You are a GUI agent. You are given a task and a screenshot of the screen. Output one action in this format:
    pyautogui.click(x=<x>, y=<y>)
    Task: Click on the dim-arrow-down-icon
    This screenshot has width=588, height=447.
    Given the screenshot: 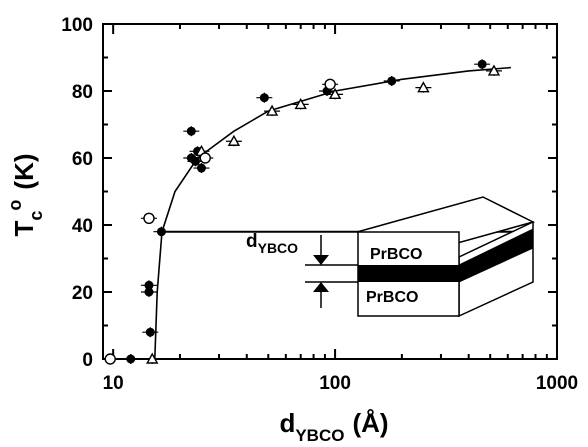 What is the action you would take?
    pyautogui.click(x=321, y=260)
    